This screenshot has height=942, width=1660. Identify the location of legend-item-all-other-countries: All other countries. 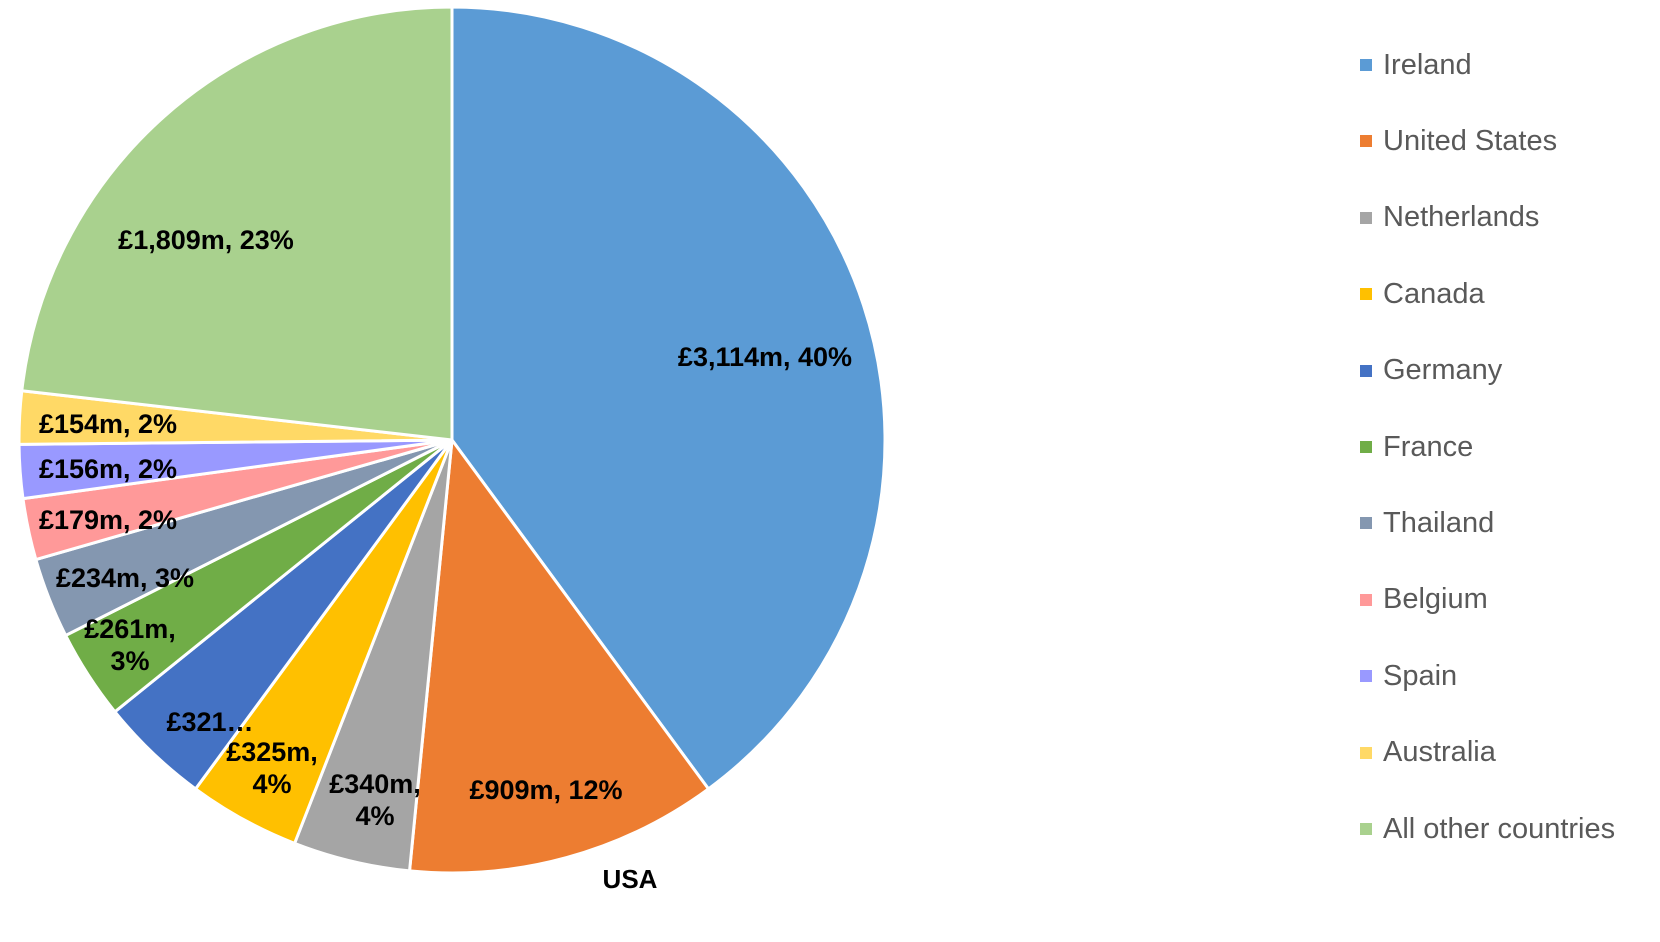
(1487, 829).